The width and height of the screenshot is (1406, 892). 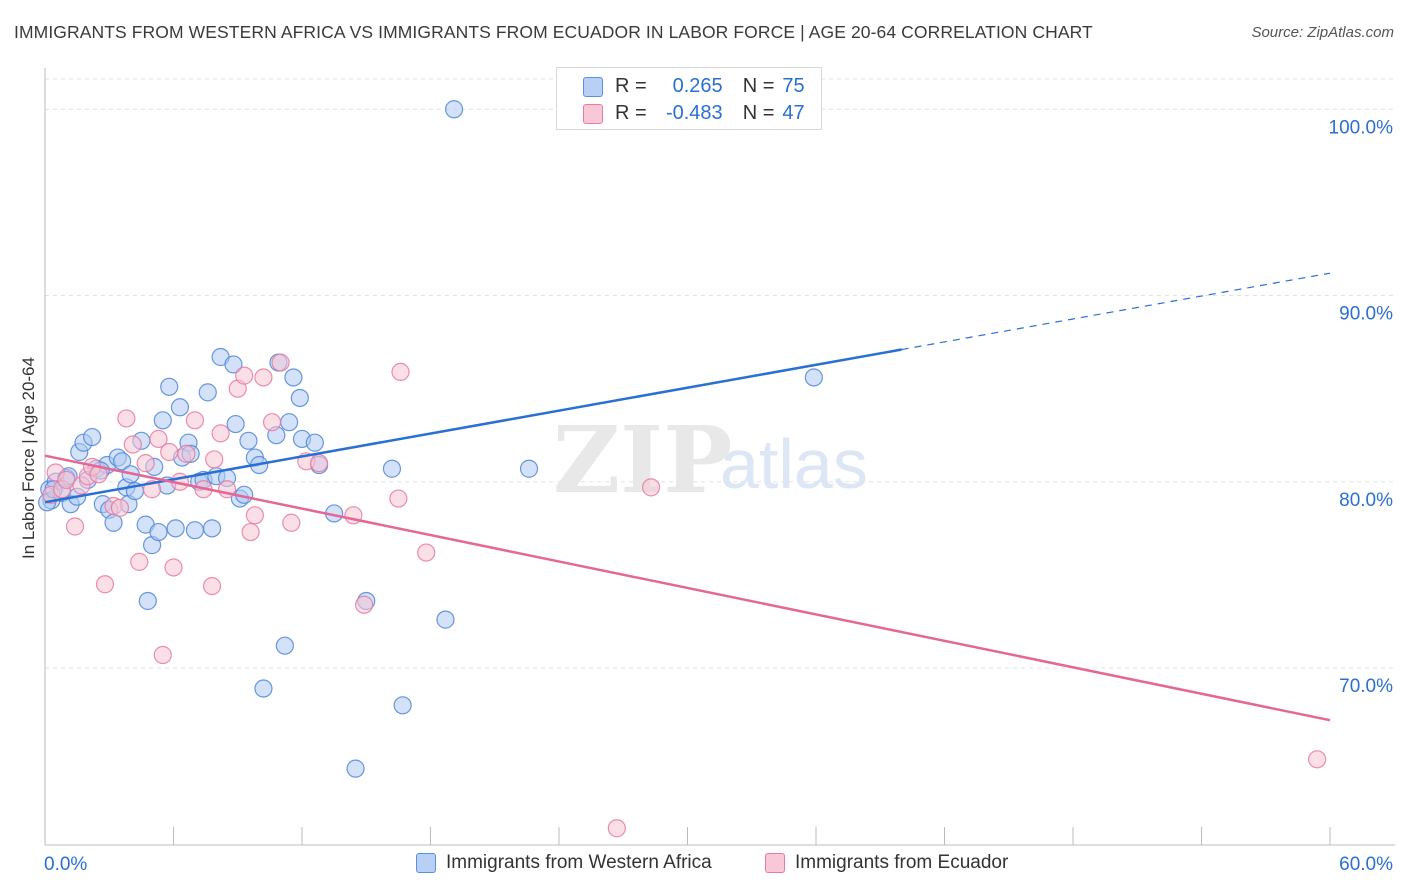 What do you see at coordinates (1322, 32) in the screenshot?
I see `source-label: Source: ZipAtlas.com` at bounding box center [1322, 32].